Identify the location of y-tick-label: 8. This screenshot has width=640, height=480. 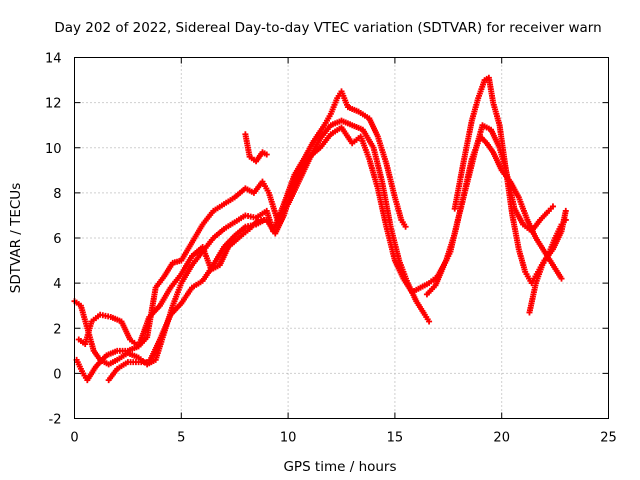
(57, 194).